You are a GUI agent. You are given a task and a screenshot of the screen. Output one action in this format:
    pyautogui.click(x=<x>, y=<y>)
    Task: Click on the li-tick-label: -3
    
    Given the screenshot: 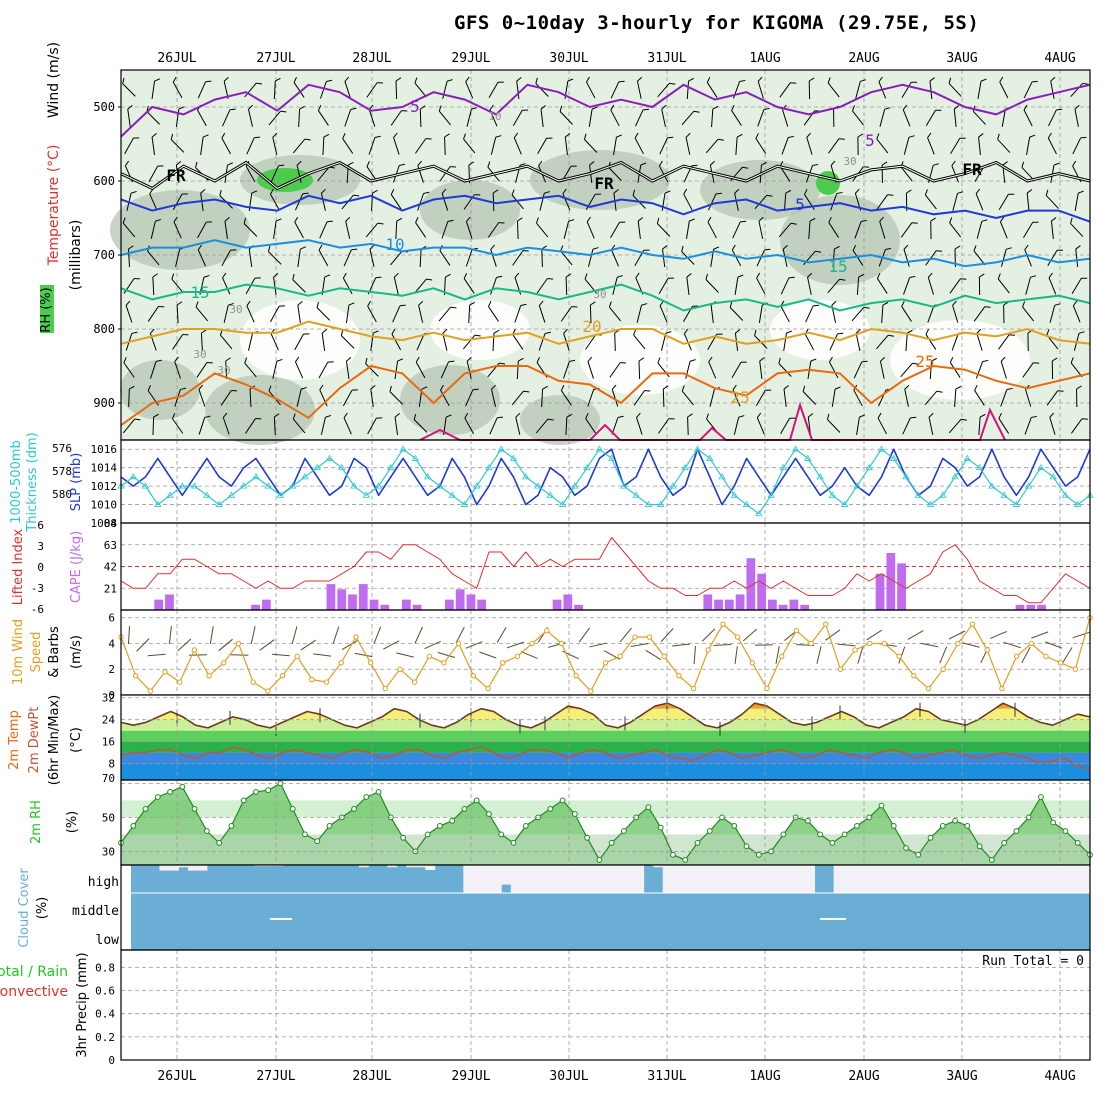 What is the action you would take?
    pyautogui.click(x=37, y=588)
    